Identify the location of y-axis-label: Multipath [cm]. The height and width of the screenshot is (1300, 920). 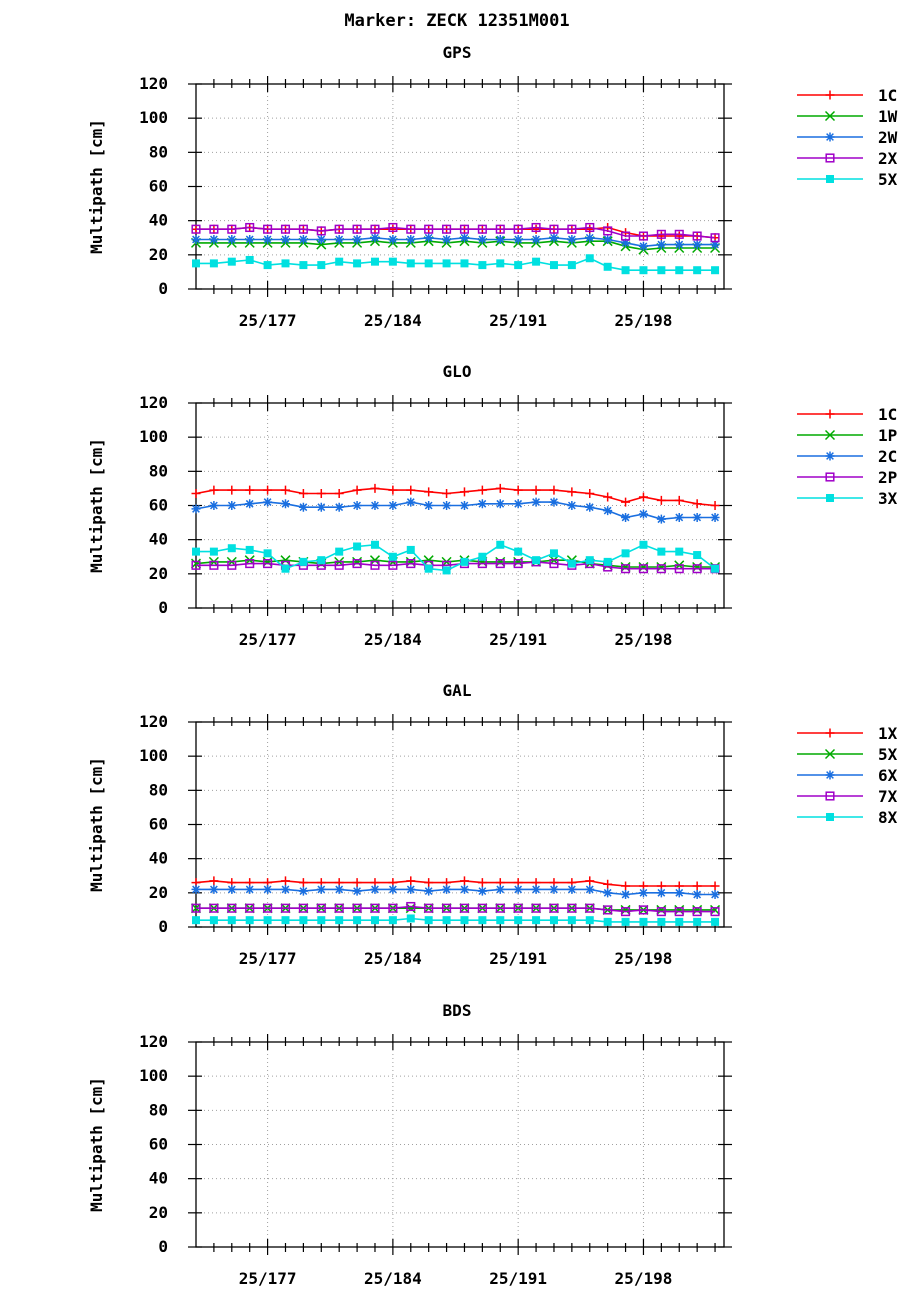
(96, 505).